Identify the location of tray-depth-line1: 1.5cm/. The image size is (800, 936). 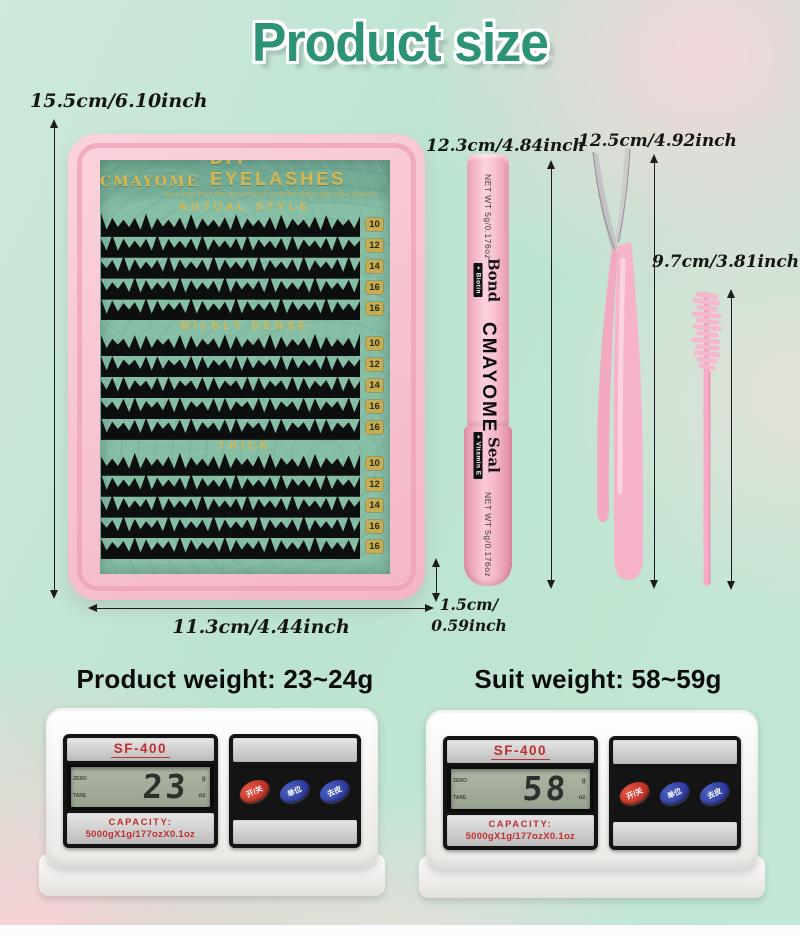
(469, 604).